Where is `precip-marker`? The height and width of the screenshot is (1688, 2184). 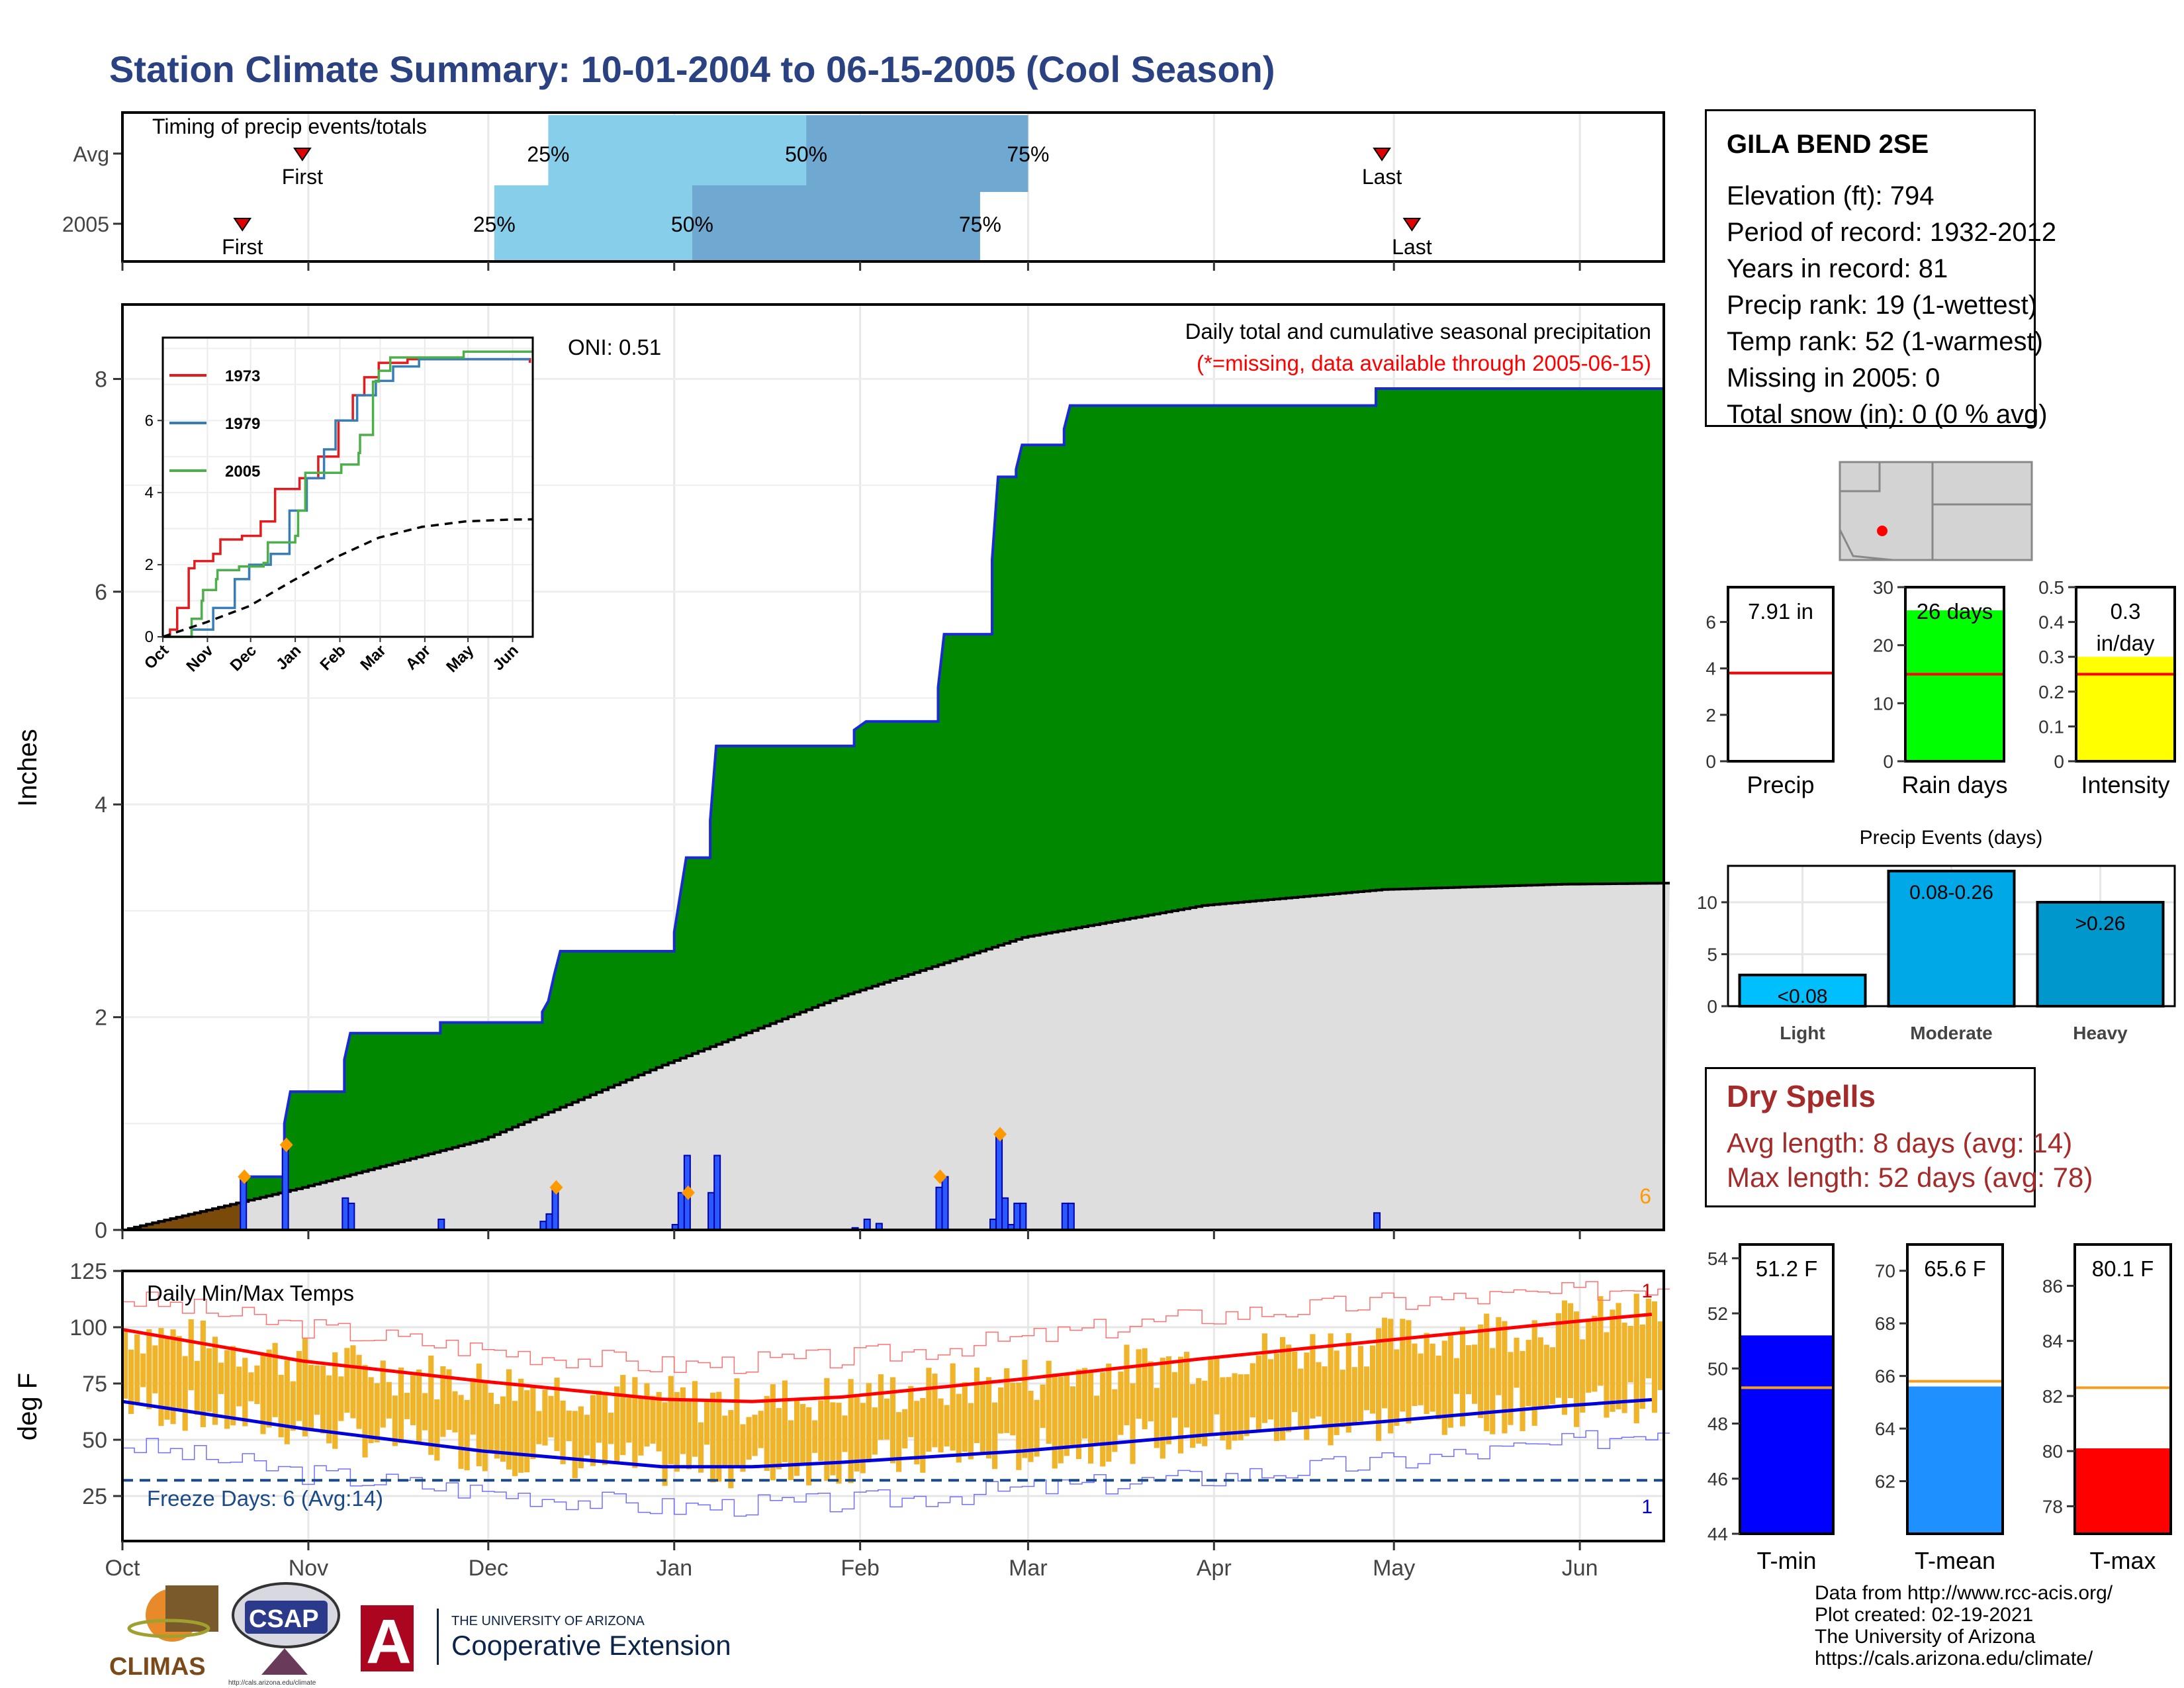
precip-marker is located at coordinates (556, 1187).